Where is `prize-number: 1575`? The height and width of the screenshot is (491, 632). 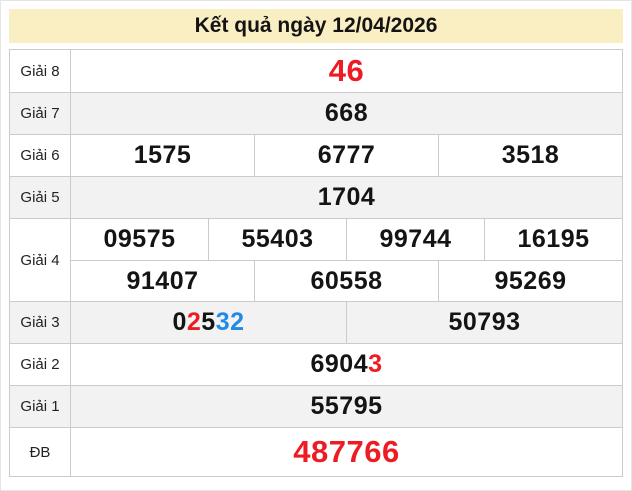 prize-number: 1575 is located at coordinates (162, 155).